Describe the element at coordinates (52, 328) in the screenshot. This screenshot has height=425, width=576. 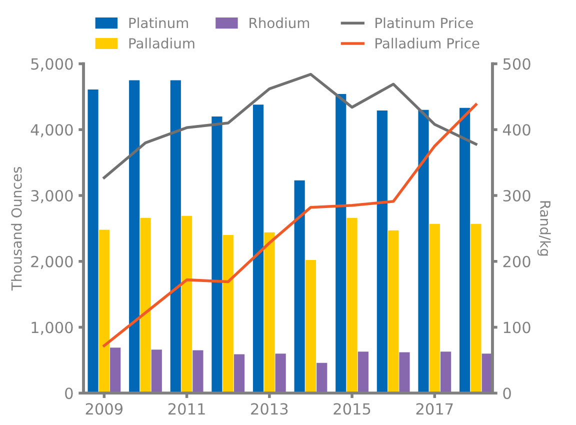
I see `y-tick-label: 1,000` at that location.